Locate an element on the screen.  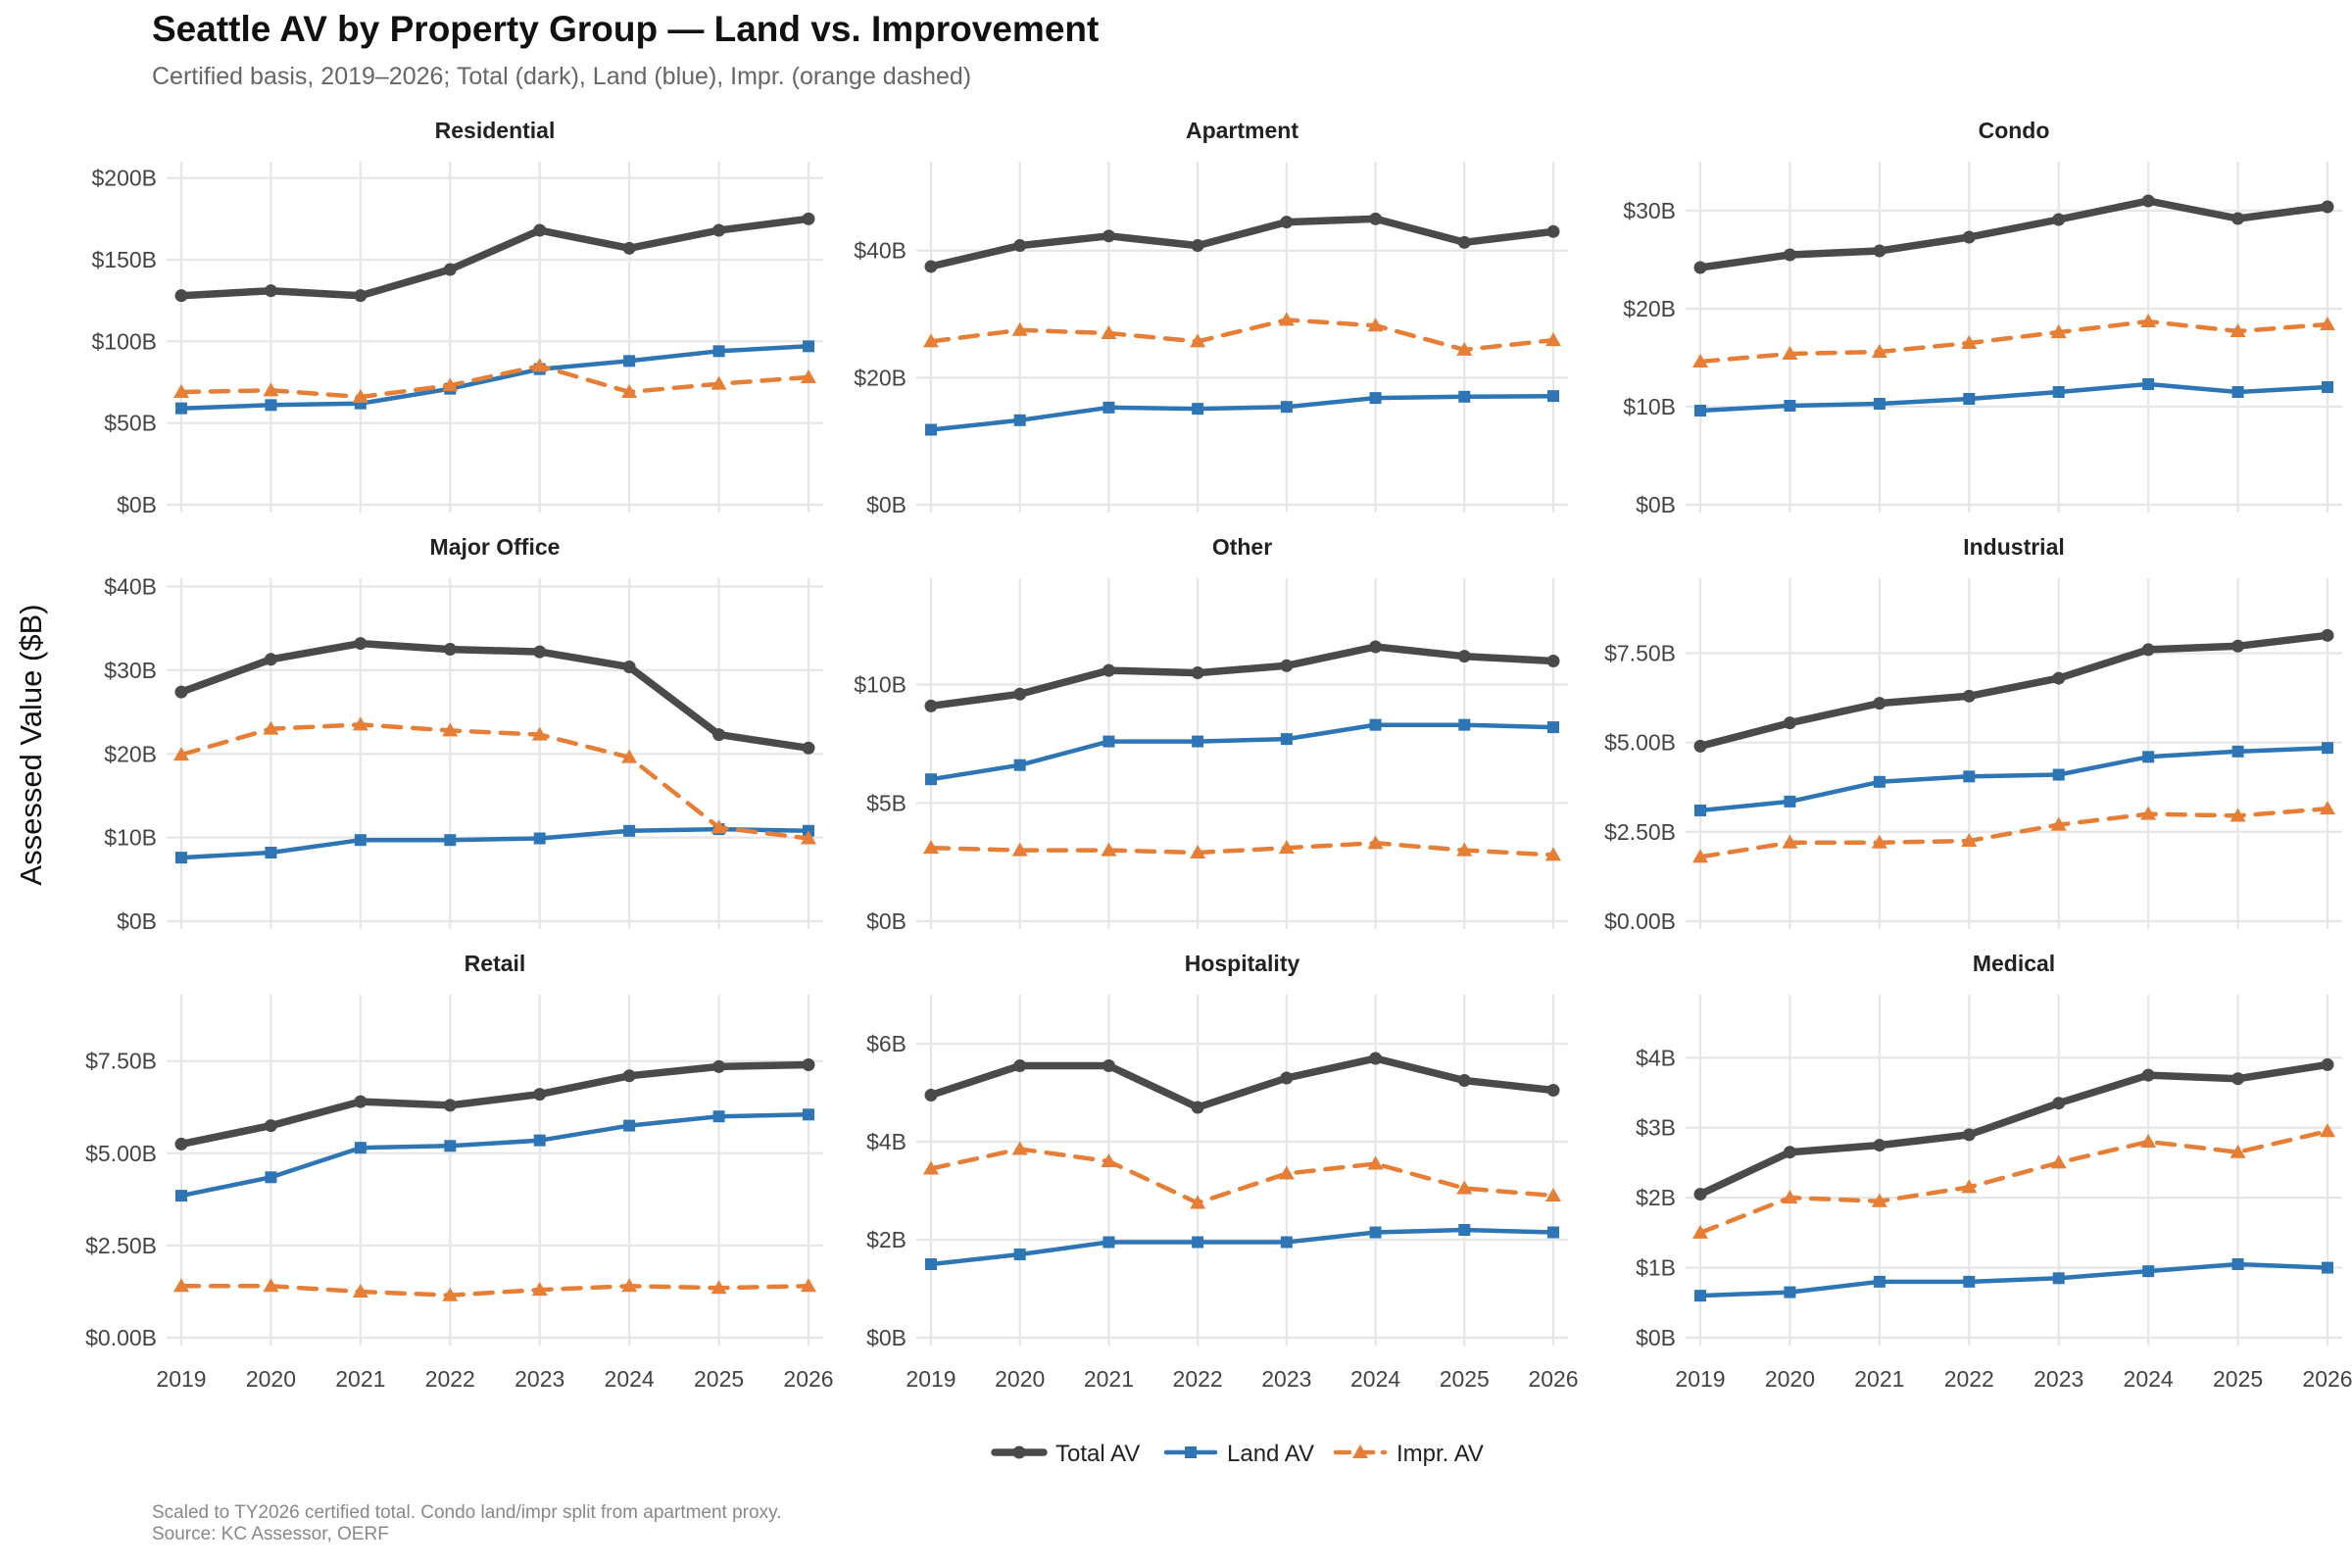
series-land-av-residential is located at coordinates (494, 377).